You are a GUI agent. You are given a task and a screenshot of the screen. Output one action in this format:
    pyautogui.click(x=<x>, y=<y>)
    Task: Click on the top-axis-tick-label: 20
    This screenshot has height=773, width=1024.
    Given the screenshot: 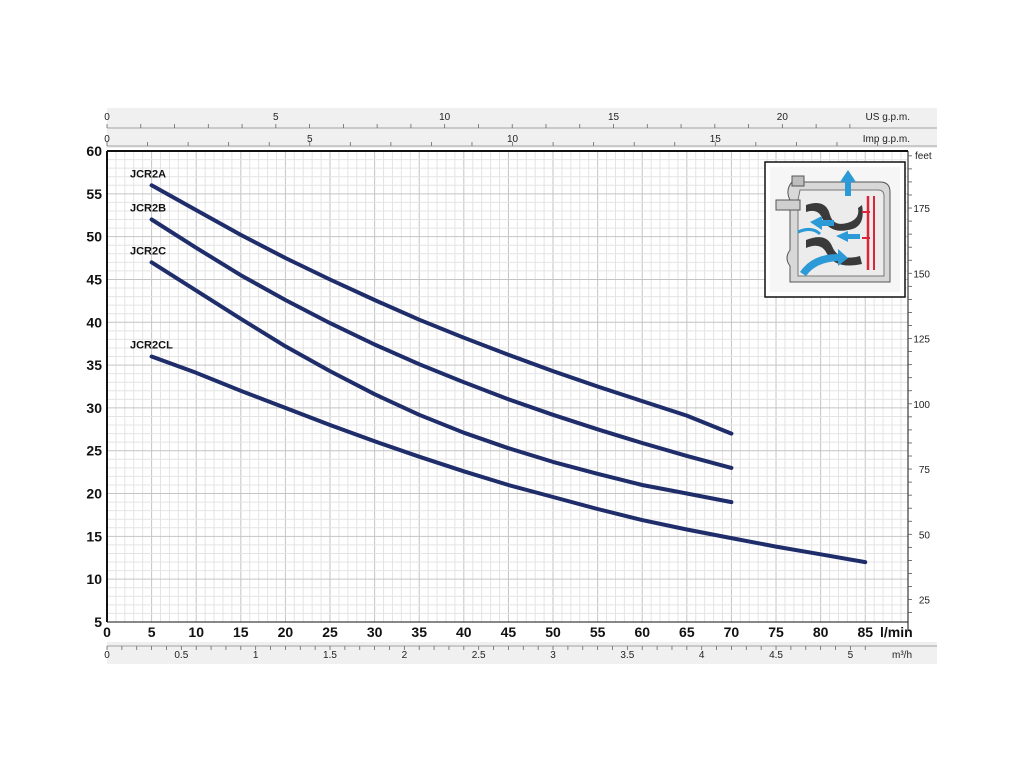 What is the action you would take?
    pyautogui.click(x=783, y=117)
    